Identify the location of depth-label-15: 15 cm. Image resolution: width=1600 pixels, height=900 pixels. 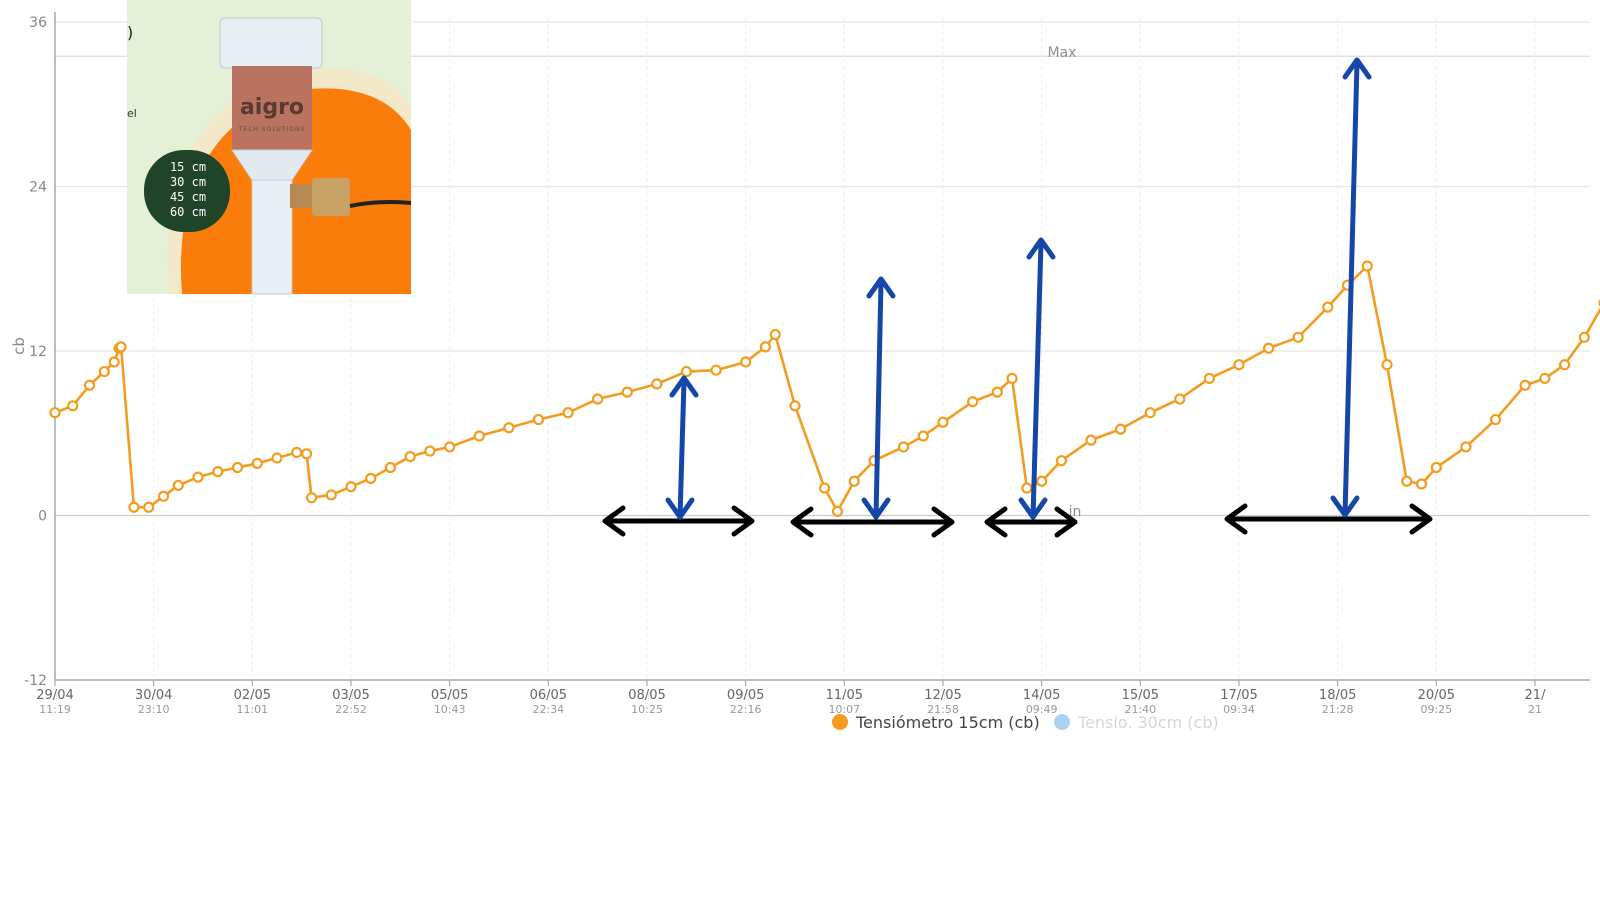
(188, 167).